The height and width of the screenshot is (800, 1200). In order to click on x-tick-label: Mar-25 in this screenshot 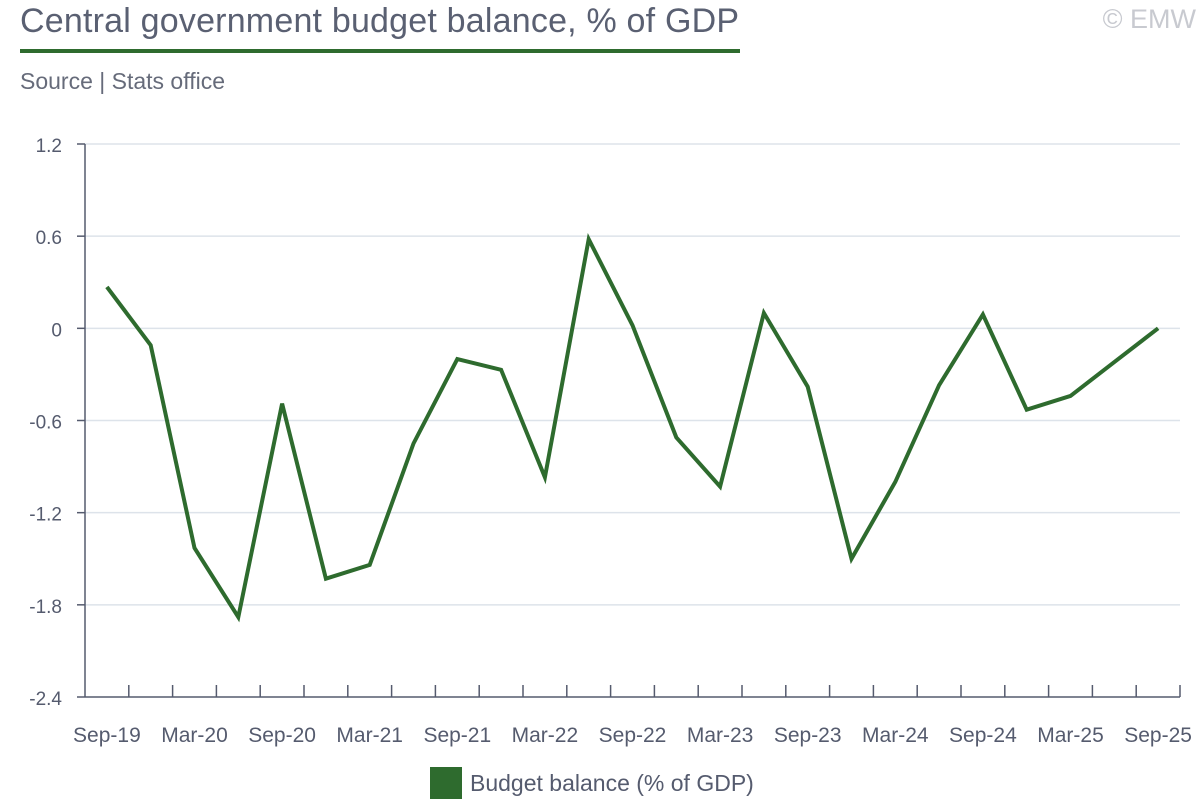, I will do `click(1070, 735)`.